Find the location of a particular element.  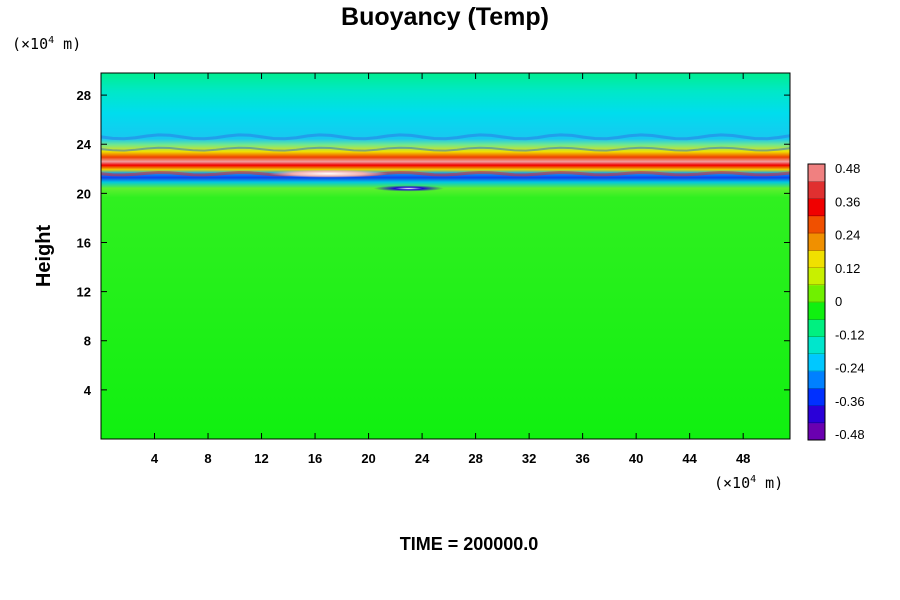

colorbar-tick-label: -0.36 is located at coordinates (850, 401).